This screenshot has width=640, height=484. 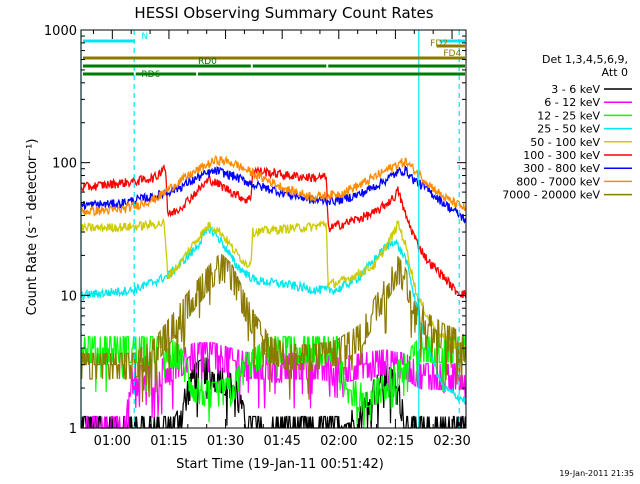 What do you see at coordinates (281, 441) in the screenshot?
I see `x-tick-label-0145: 01:45` at bounding box center [281, 441].